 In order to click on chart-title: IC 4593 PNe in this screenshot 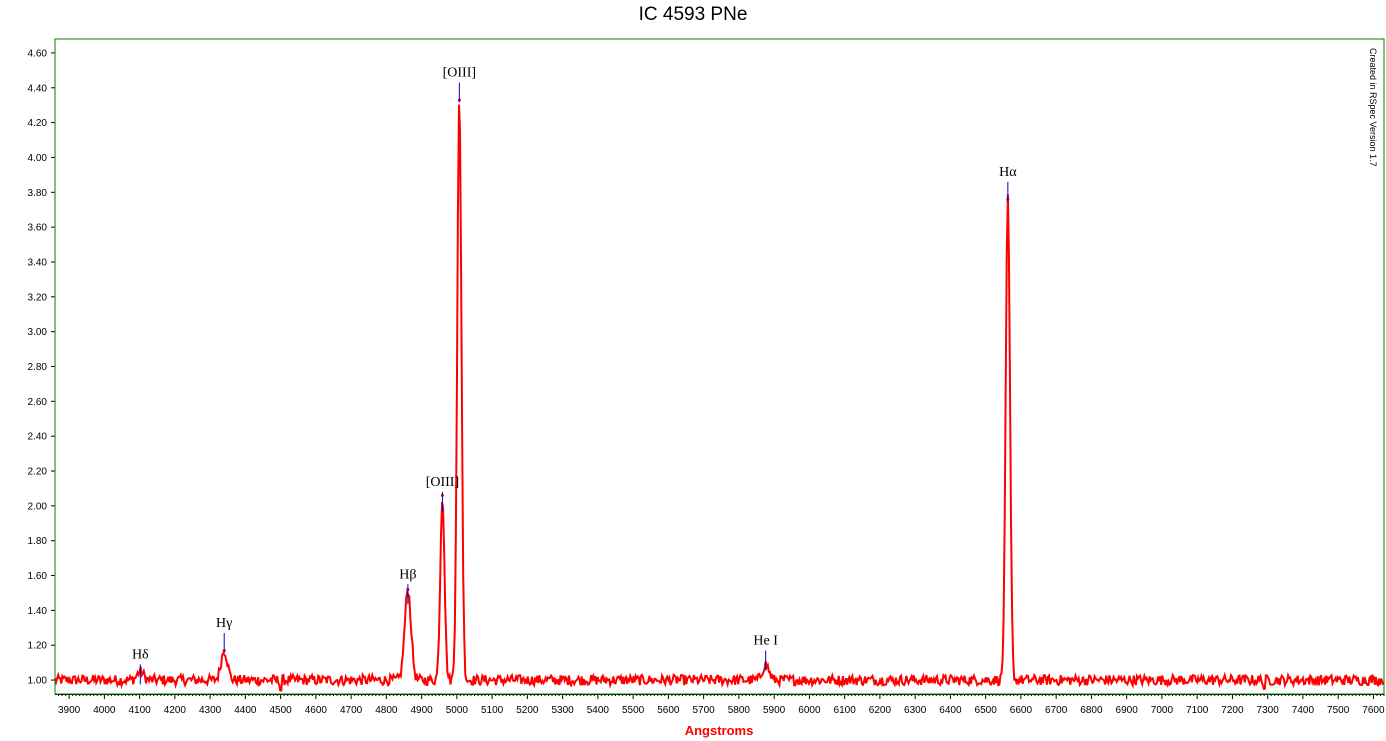, I will do `click(693, 14)`.